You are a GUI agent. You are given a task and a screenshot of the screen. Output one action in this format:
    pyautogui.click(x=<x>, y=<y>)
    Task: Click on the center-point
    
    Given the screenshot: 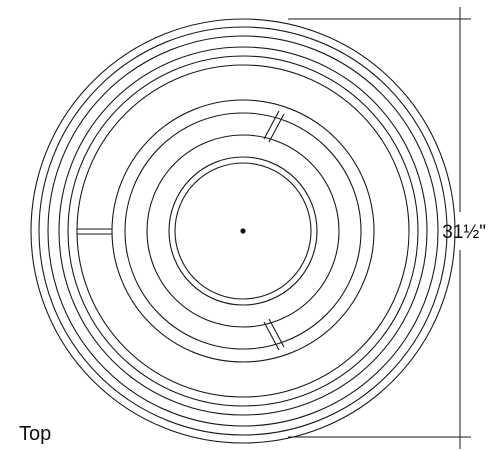 What is the action you would take?
    pyautogui.click(x=243, y=231)
    